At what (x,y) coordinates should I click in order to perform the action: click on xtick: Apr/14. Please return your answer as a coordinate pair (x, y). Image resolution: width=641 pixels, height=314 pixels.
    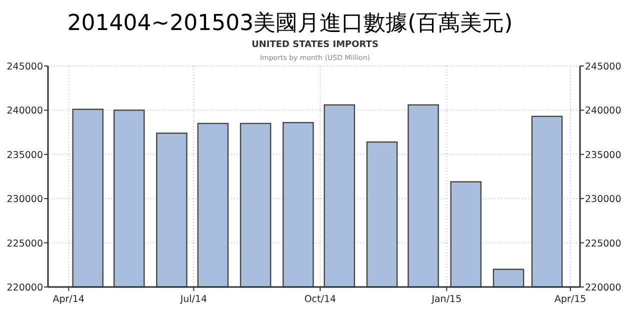
    Looking at the image, I should click on (68, 299).